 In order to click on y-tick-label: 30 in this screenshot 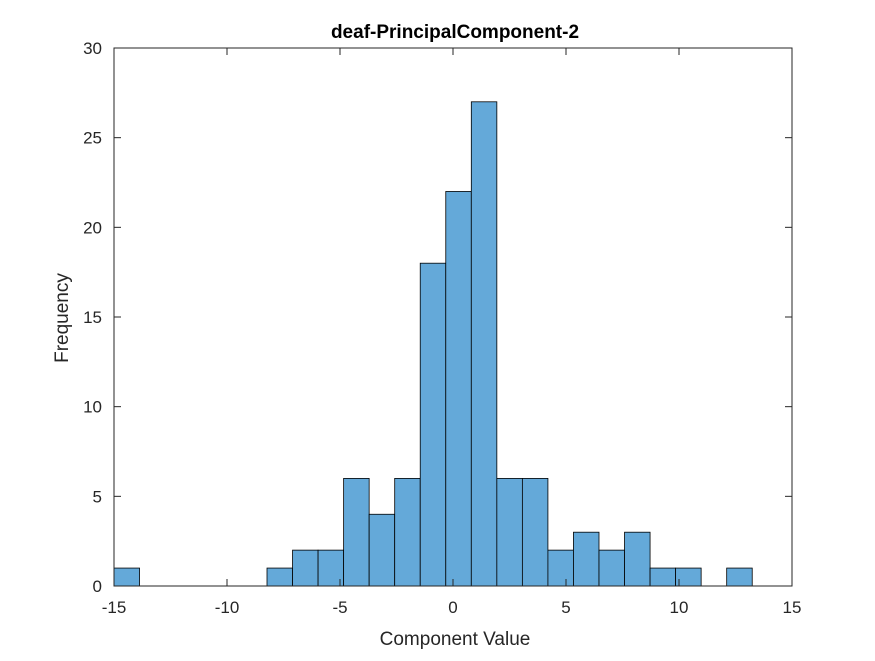, I will do `click(92, 48)`.